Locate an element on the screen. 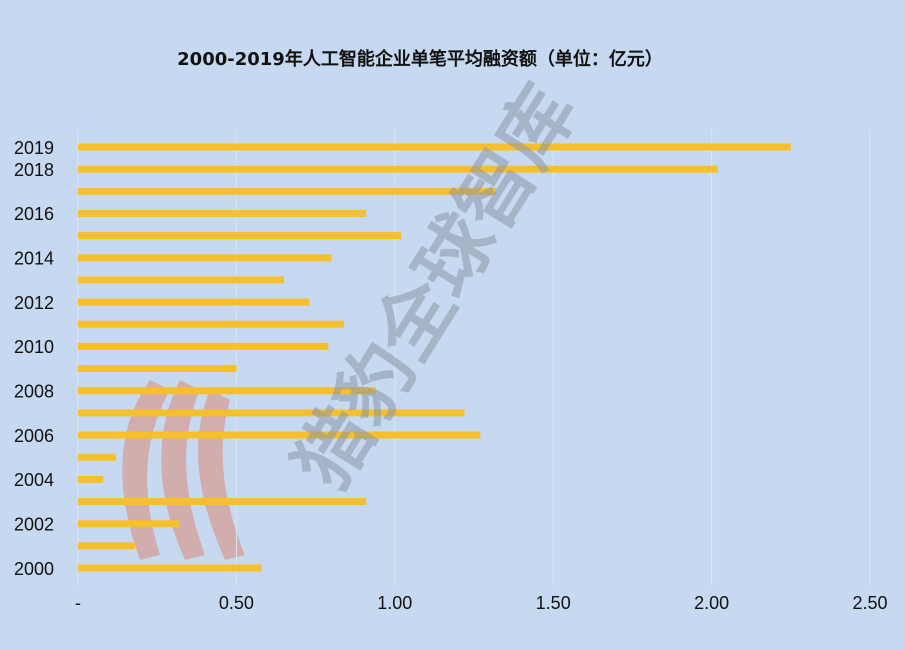  y-tick-label: 2004 is located at coordinates (34, 480).